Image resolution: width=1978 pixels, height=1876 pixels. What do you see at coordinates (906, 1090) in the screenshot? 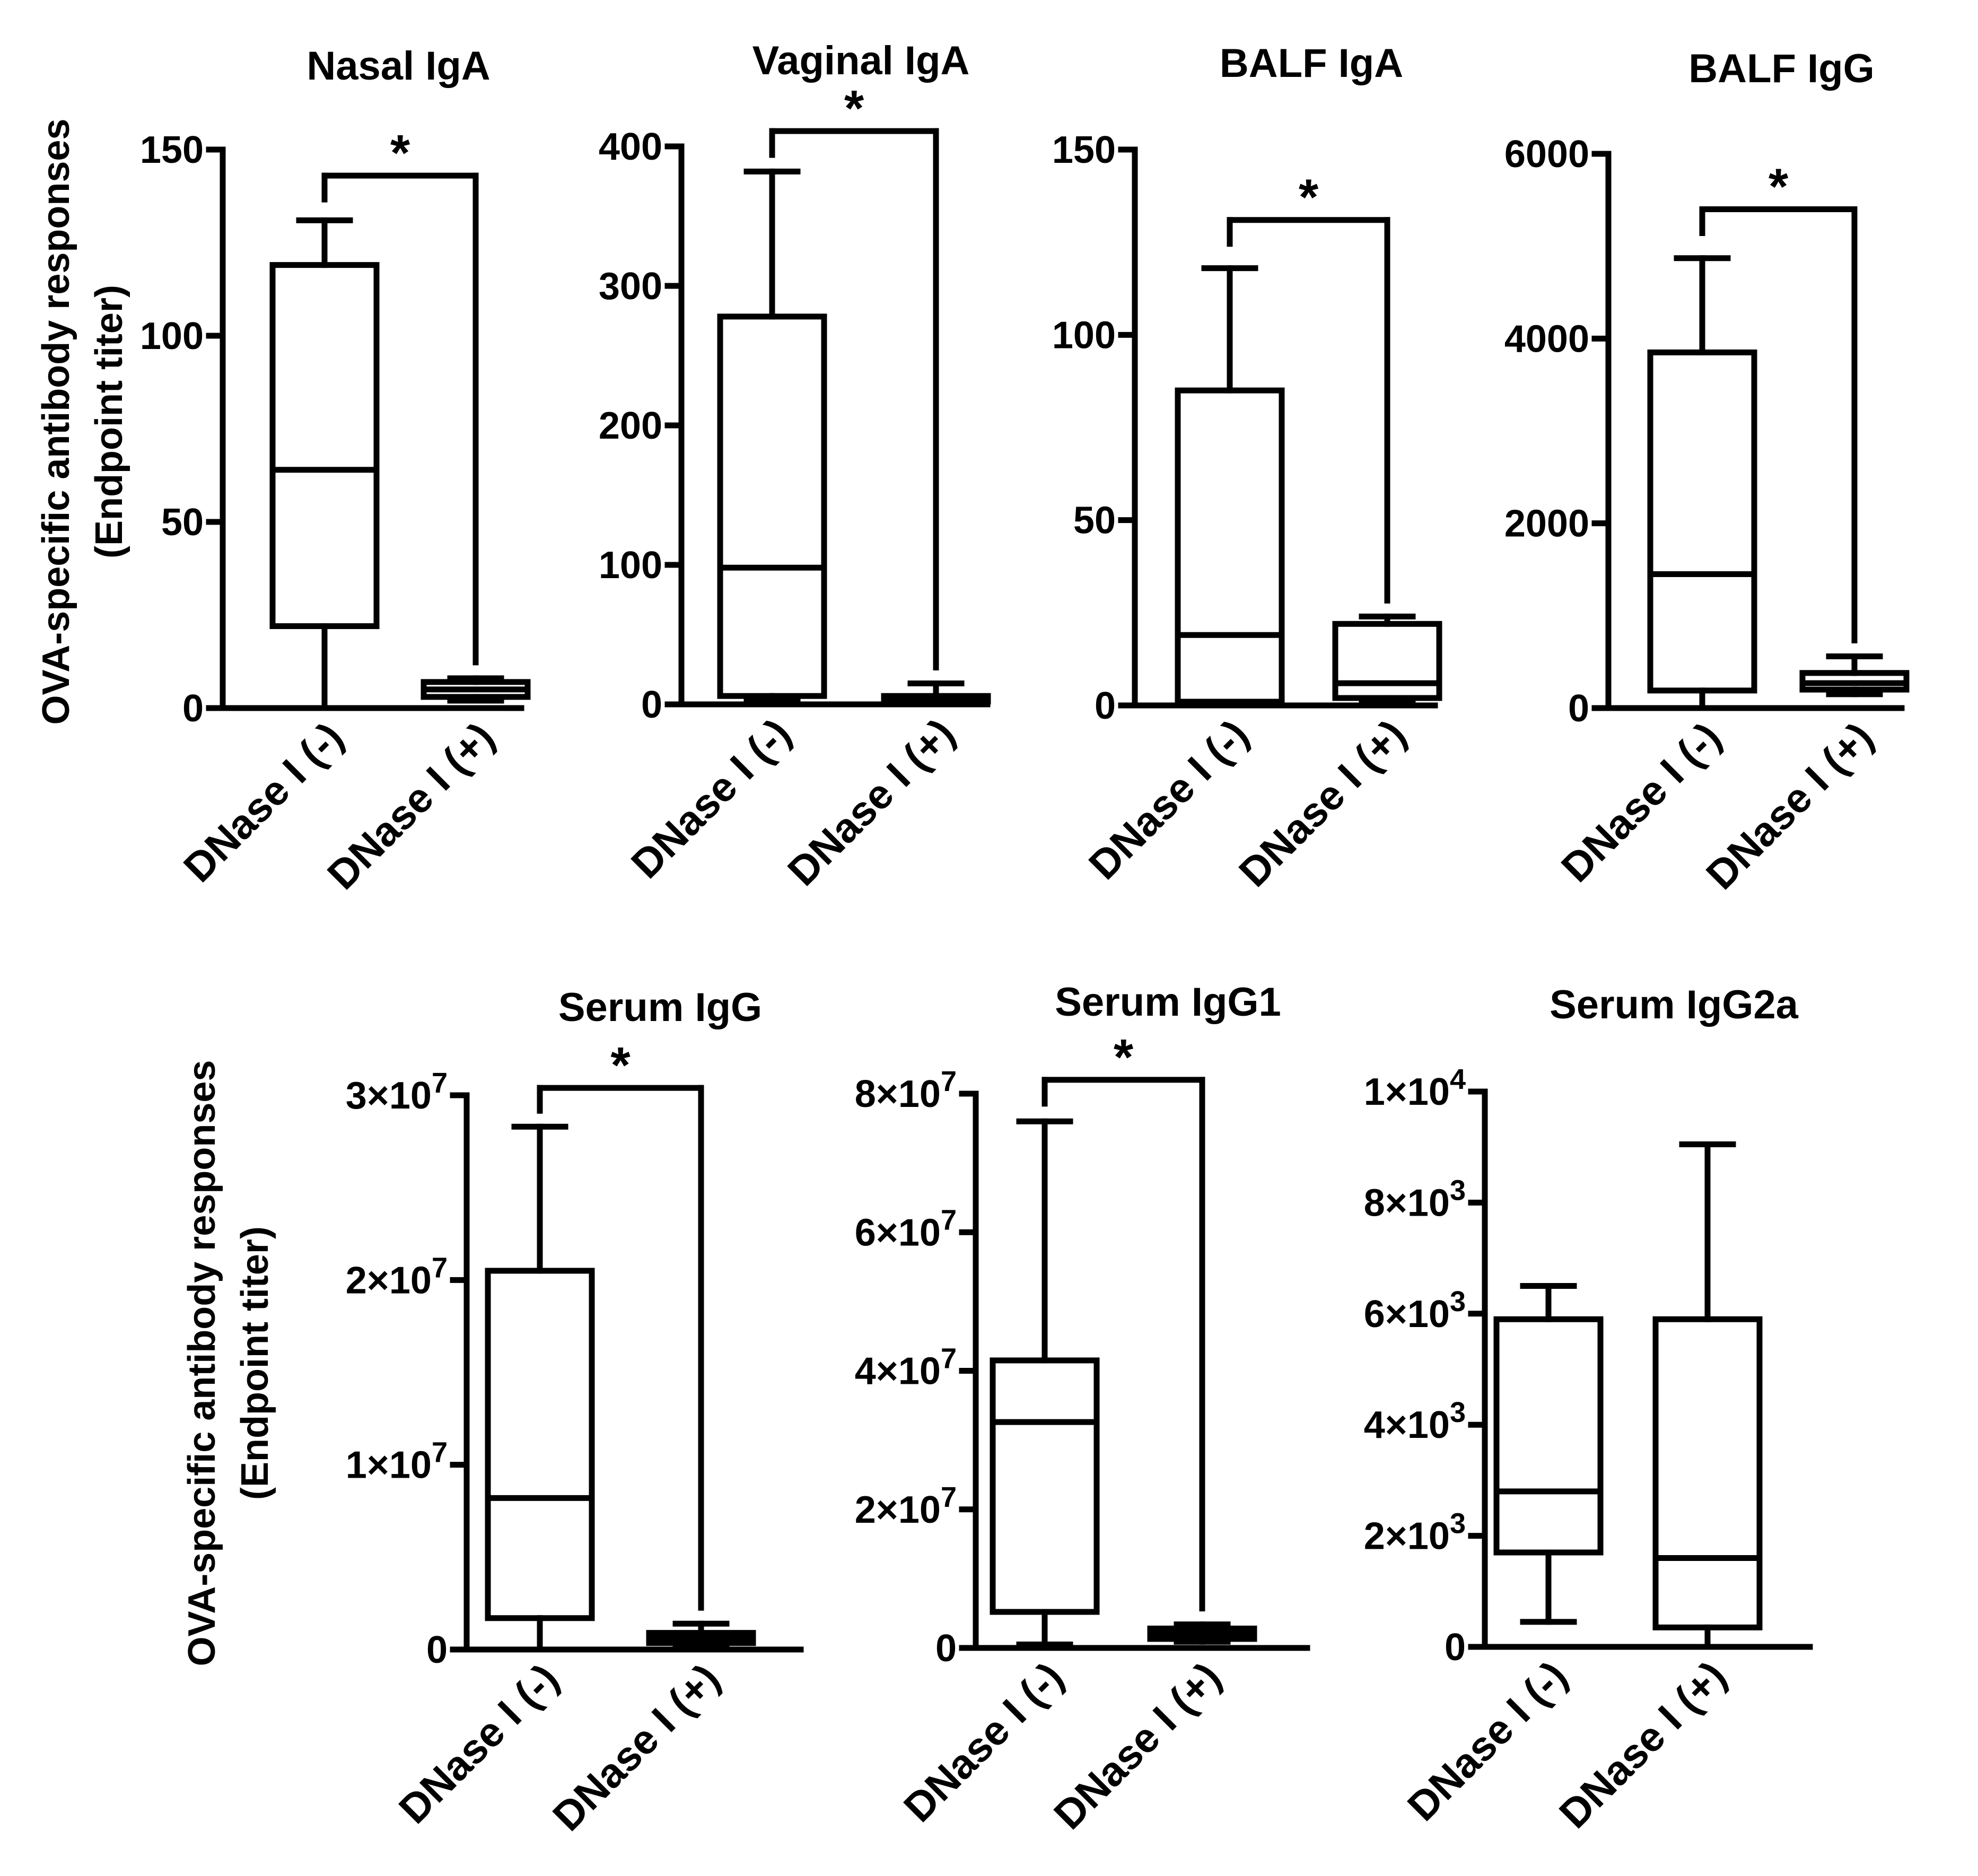
I see `y-tick-label: 8×10⁷` at bounding box center [906, 1090].